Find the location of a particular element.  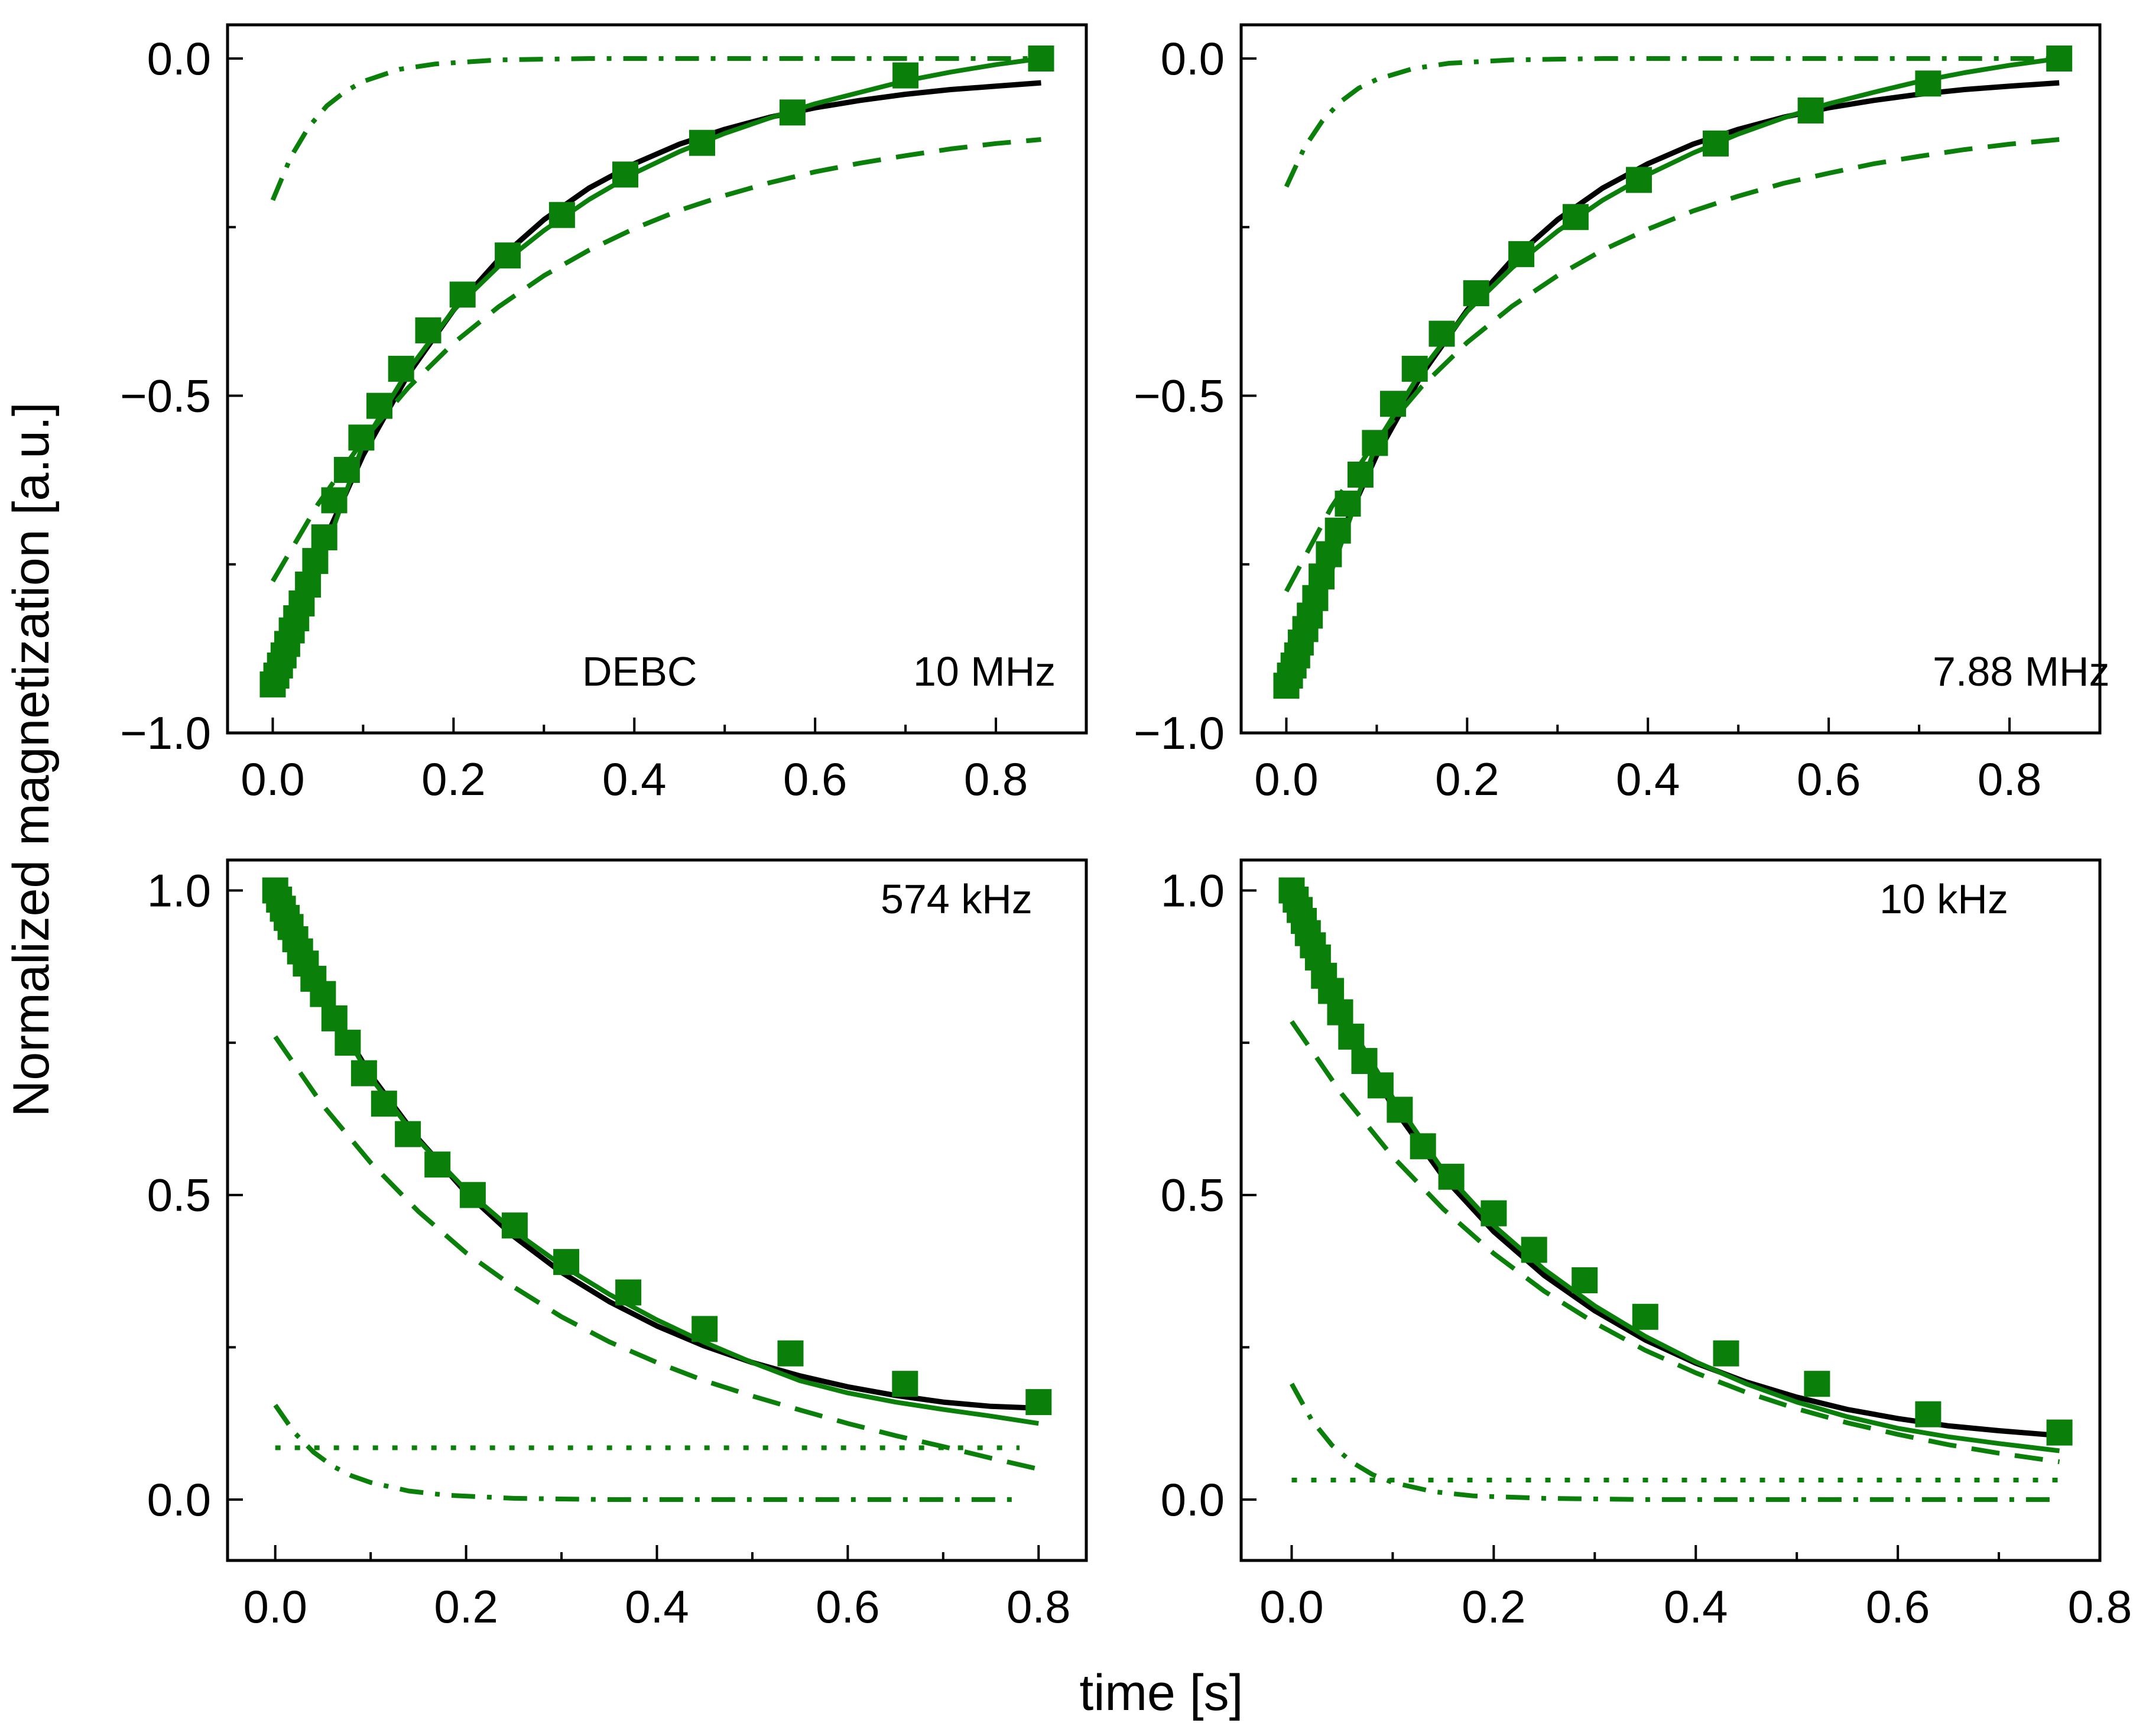

x-axis-title: time [s] is located at coordinates (1161, 1692).